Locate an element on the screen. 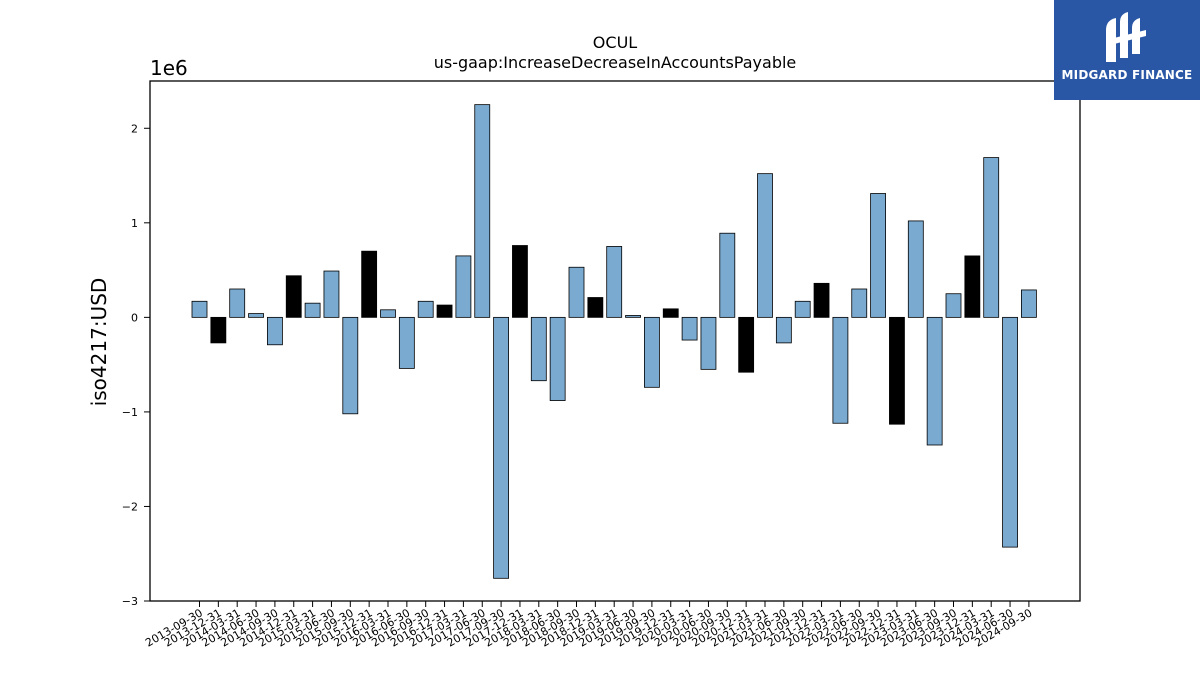 This screenshot has width=1200, height=675. brand-logo: MIDGARD FINANCE is located at coordinates (1127, 50).